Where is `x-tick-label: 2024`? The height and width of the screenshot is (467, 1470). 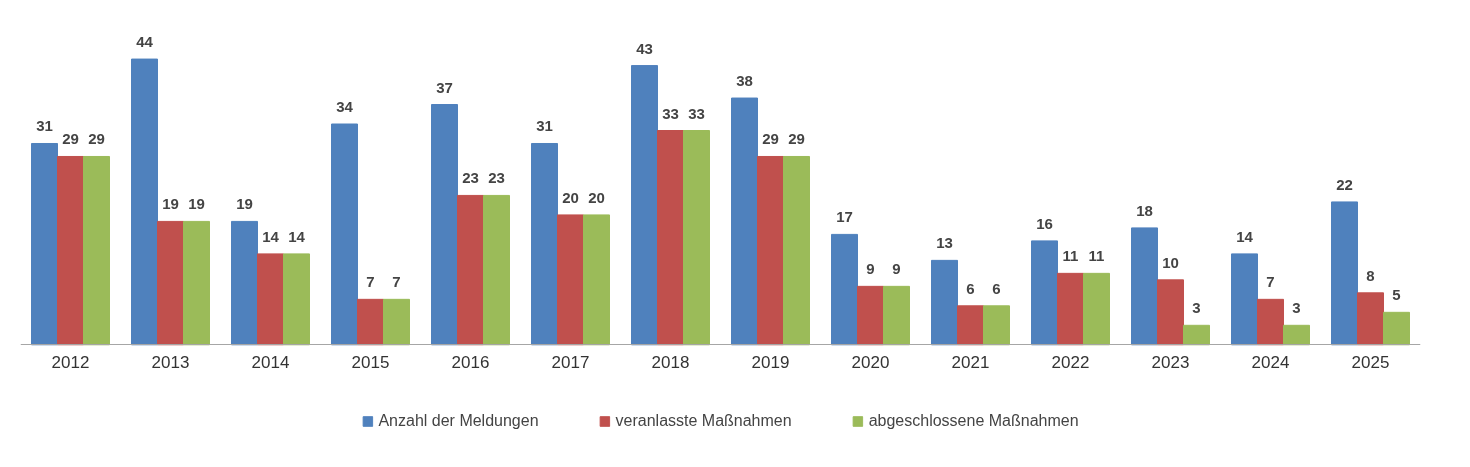
x-tick-label: 2024 is located at coordinates (1270, 362).